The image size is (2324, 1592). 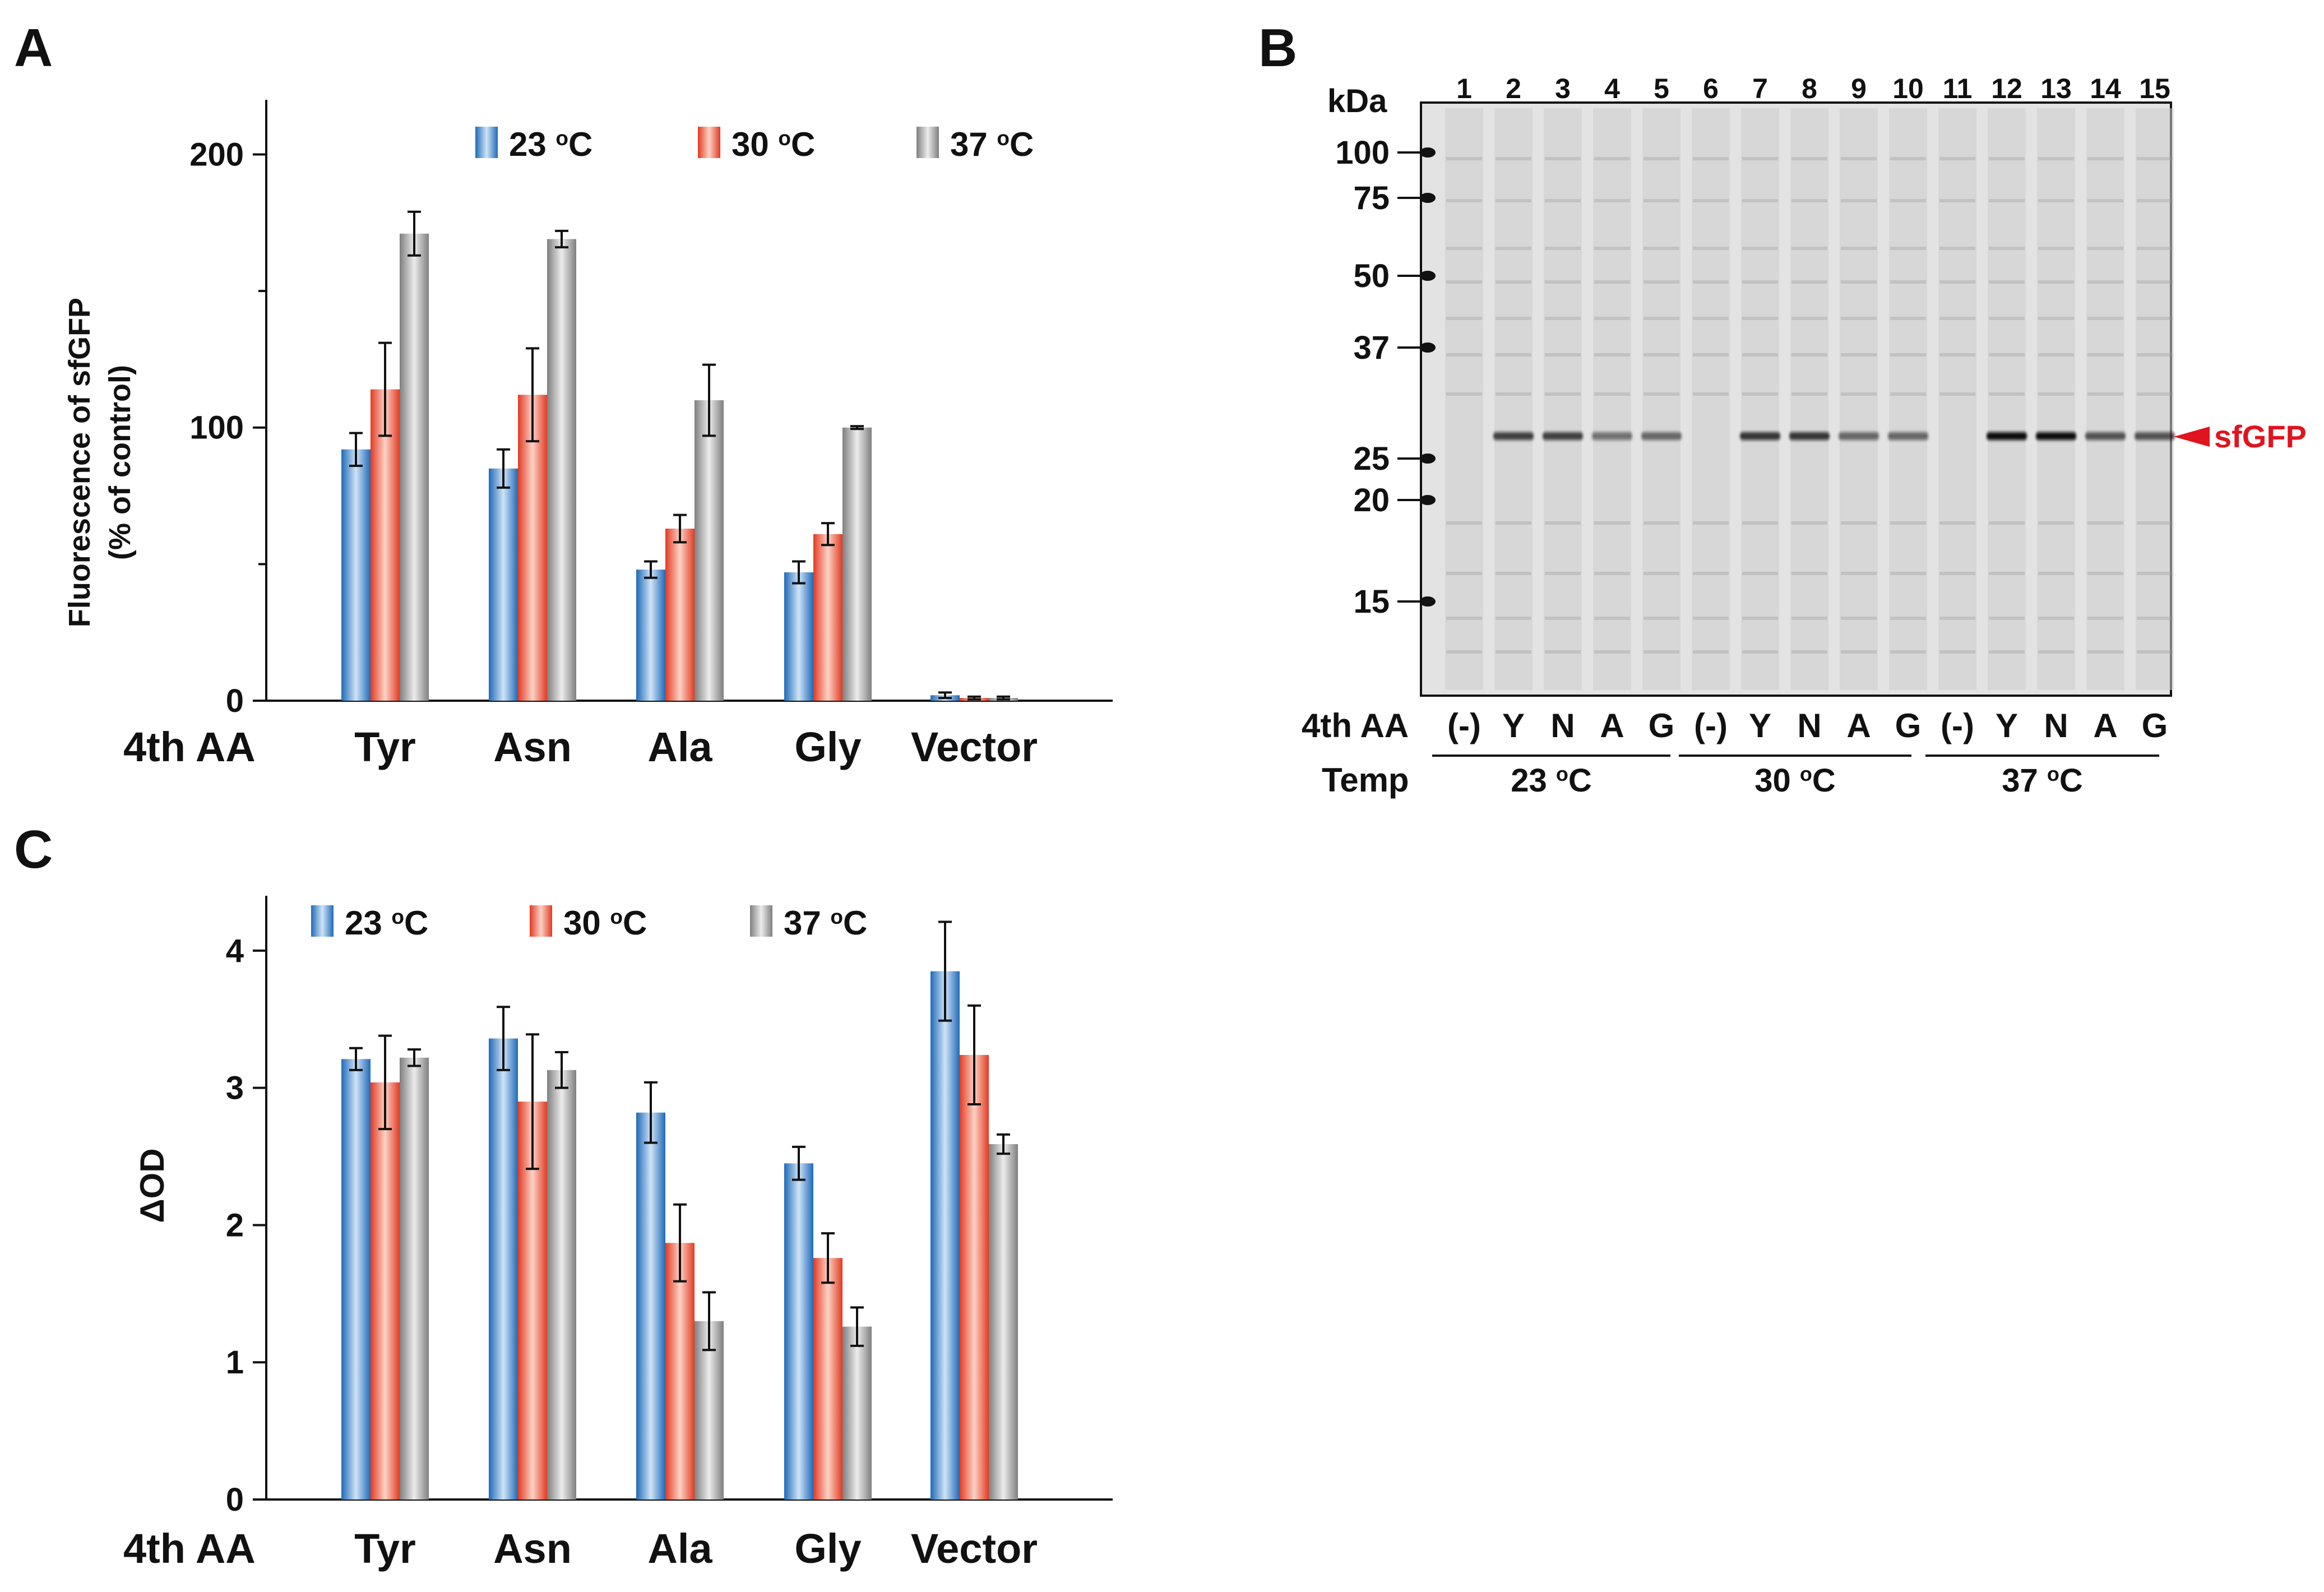 I want to click on bar-tyr-23c, so click(x=356, y=1280).